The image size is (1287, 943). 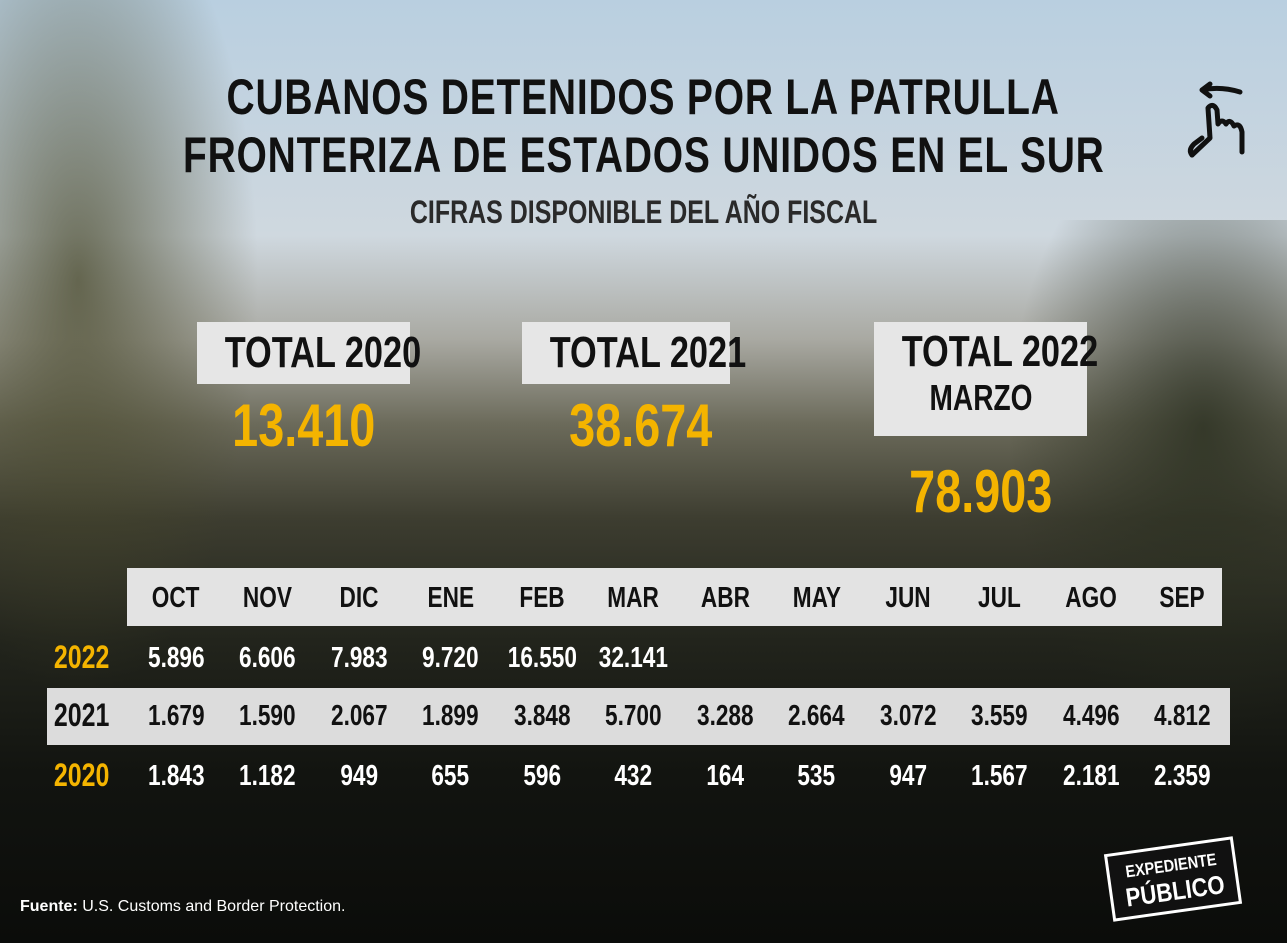 I want to click on month-header-jun: JUN, so click(x=908, y=598).